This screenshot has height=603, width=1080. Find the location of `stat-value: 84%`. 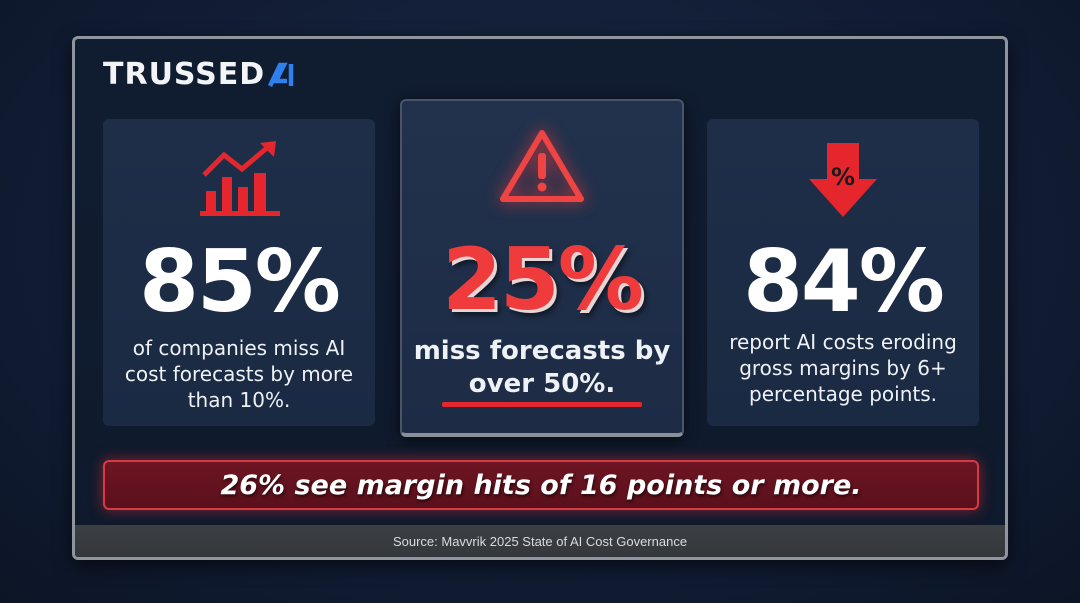

stat-value: 84% is located at coordinates (844, 282).